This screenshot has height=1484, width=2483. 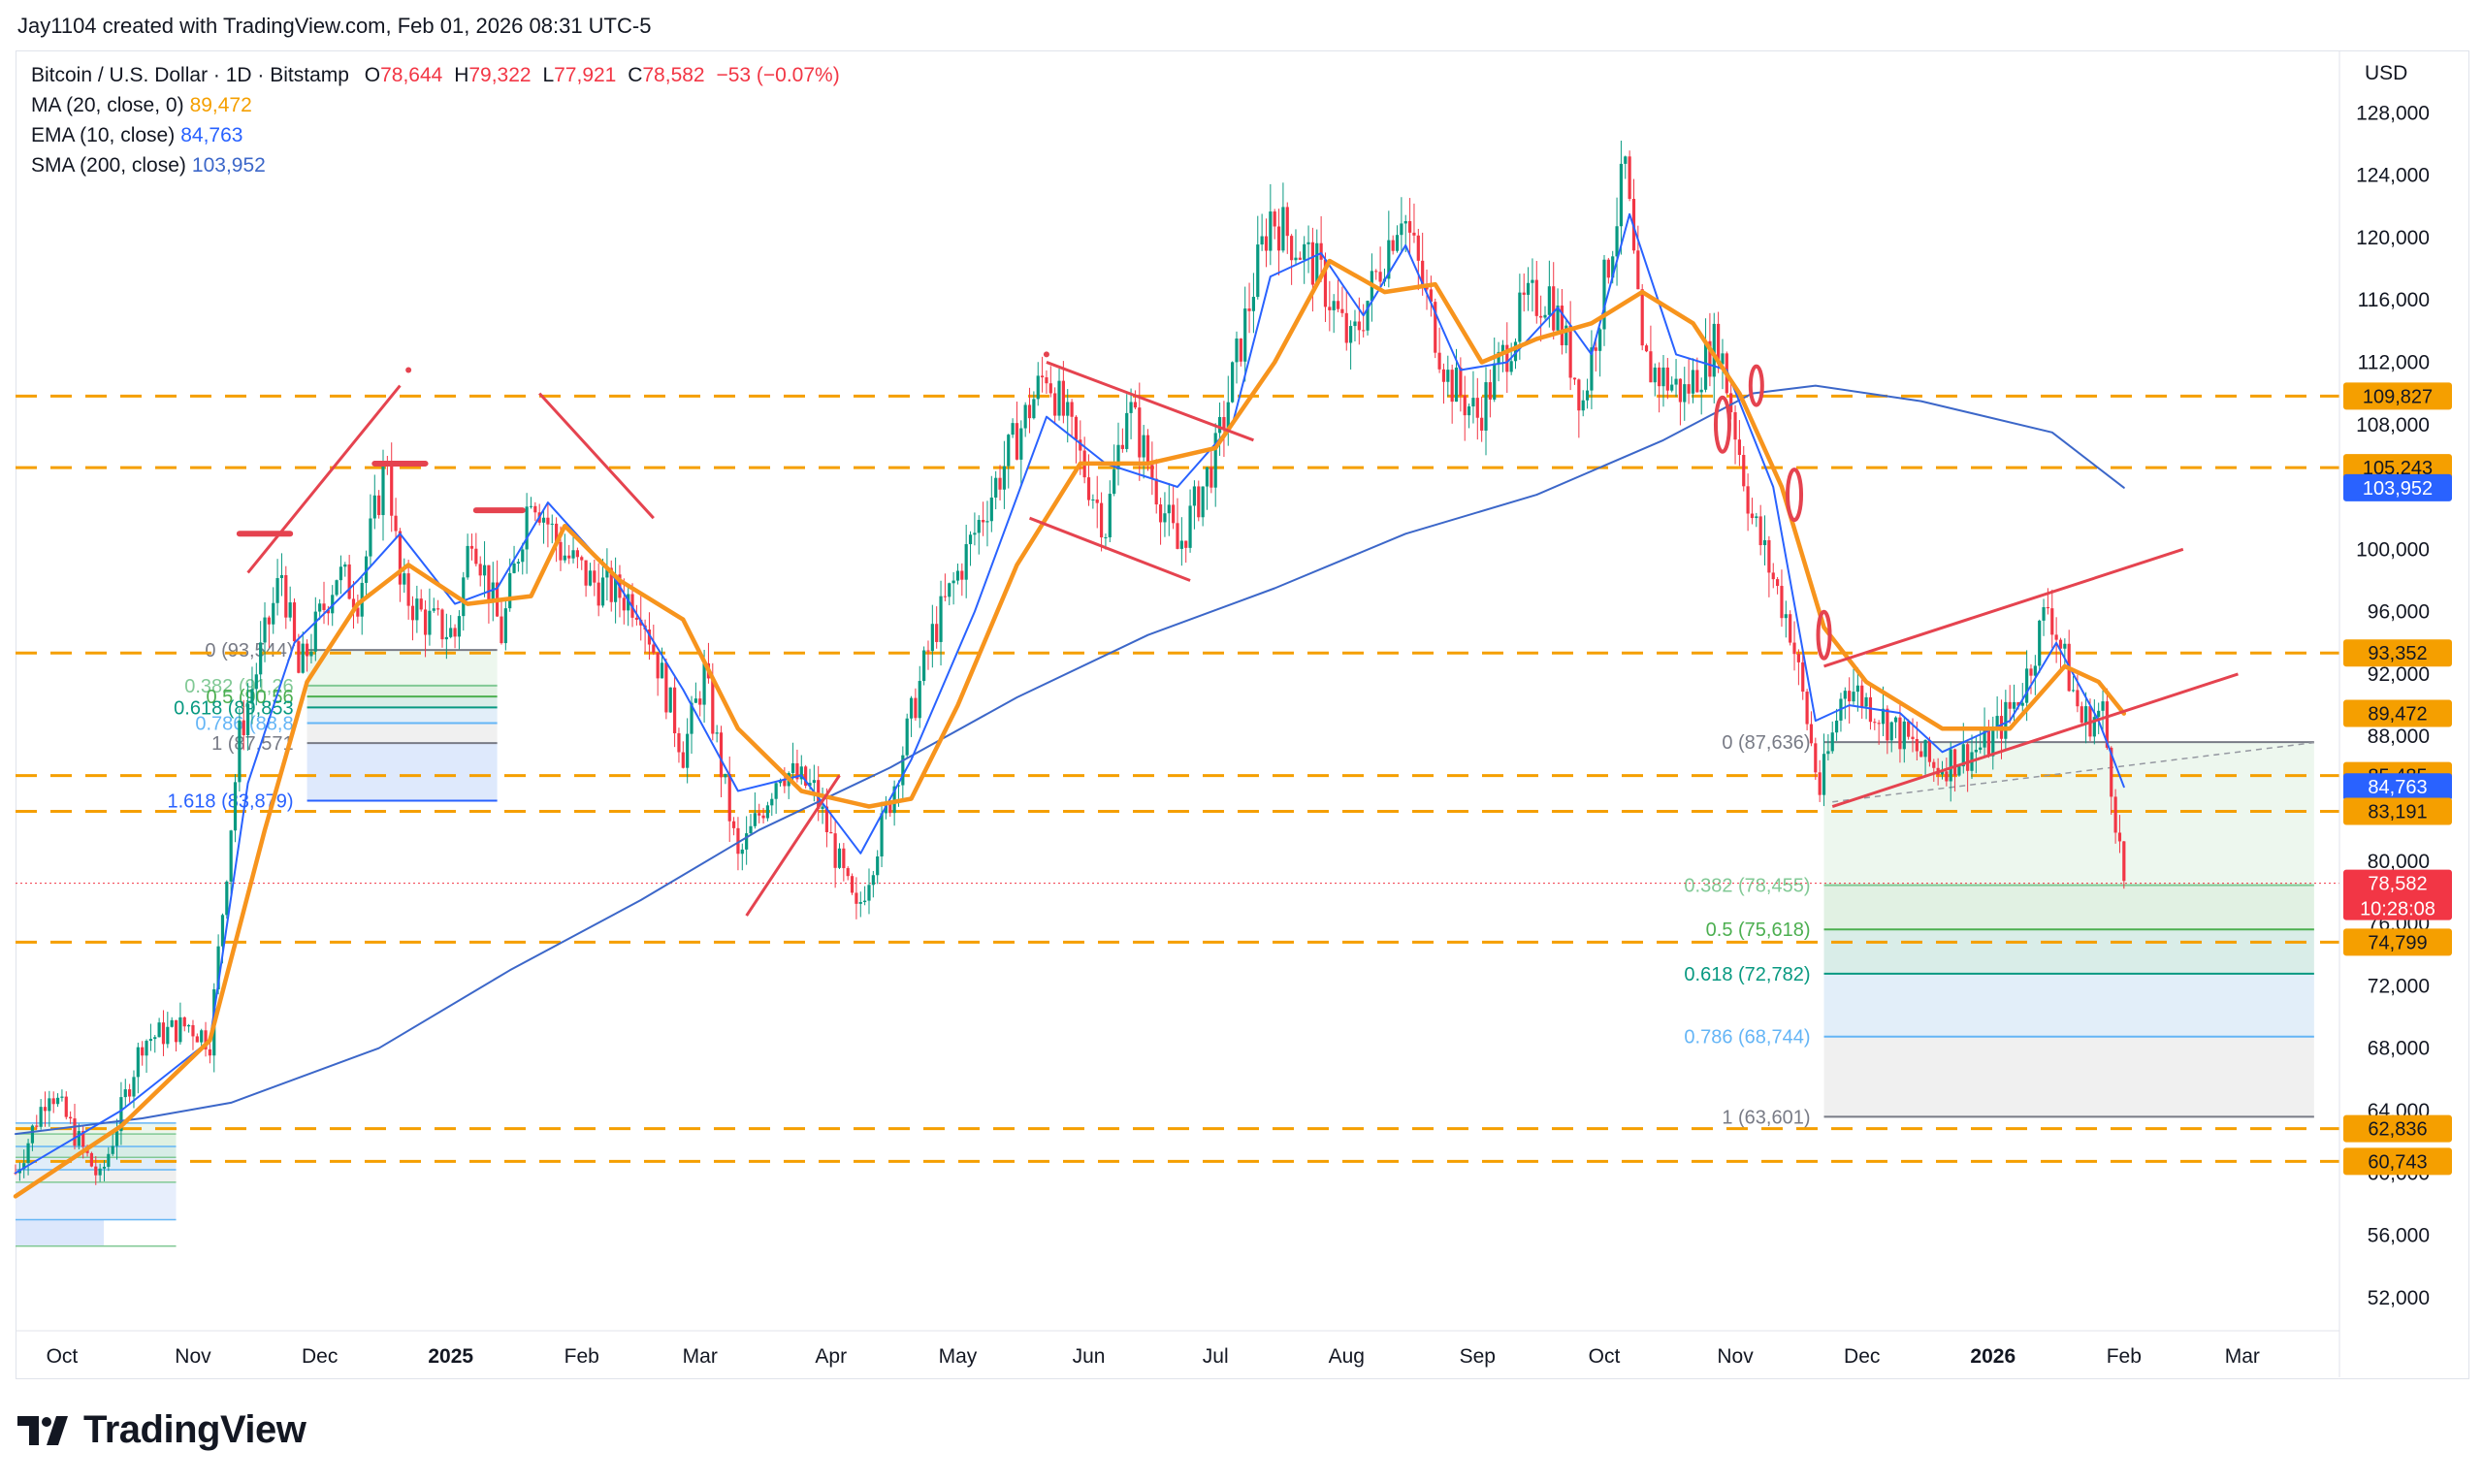 What do you see at coordinates (1756, 386) in the screenshot?
I see `highlight-ellipse` at bounding box center [1756, 386].